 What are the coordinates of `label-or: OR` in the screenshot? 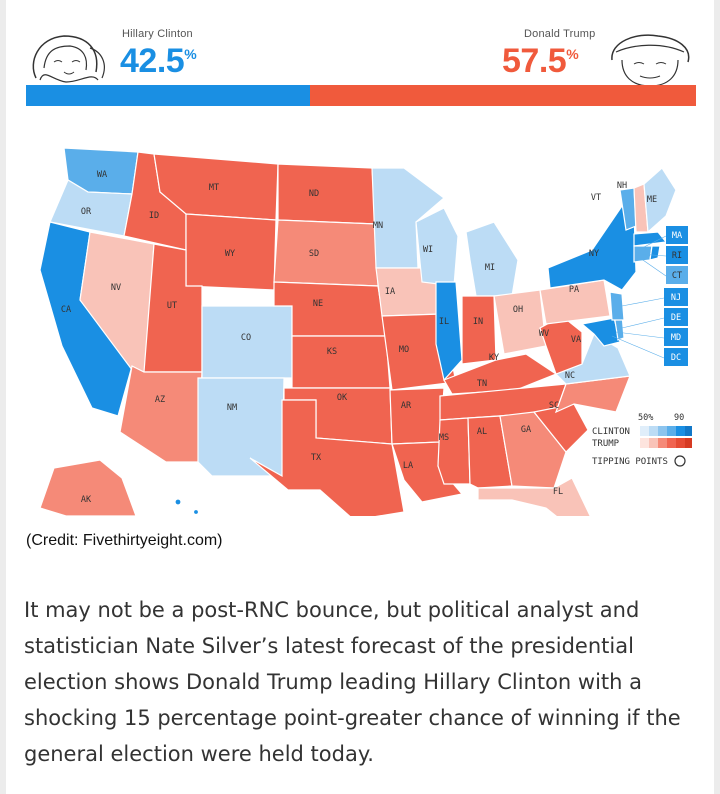 It's located at (86, 212).